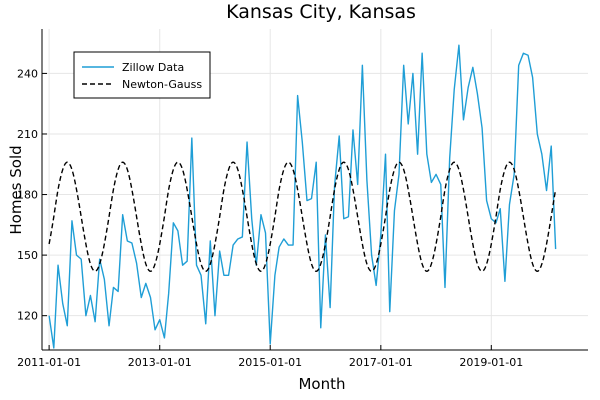  I want to click on y-tick-label: 210, so click(27, 134).